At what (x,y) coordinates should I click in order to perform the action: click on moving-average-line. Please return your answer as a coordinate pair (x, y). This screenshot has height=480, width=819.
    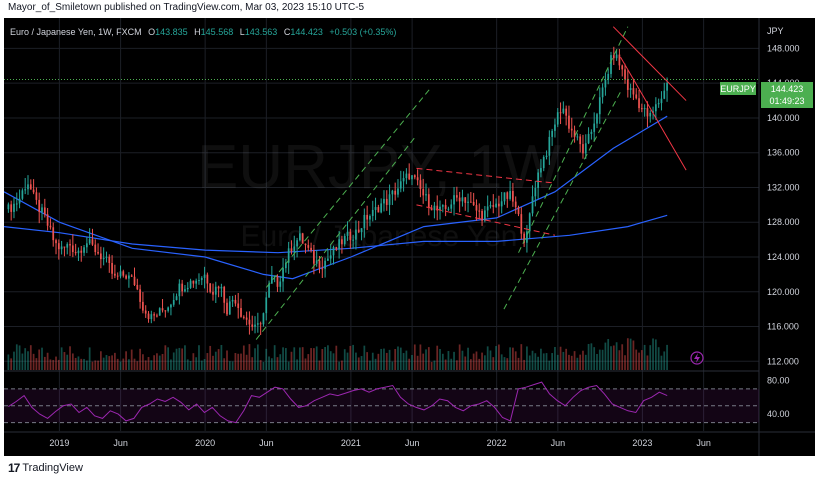
    Looking at the image, I should click on (335, 234).